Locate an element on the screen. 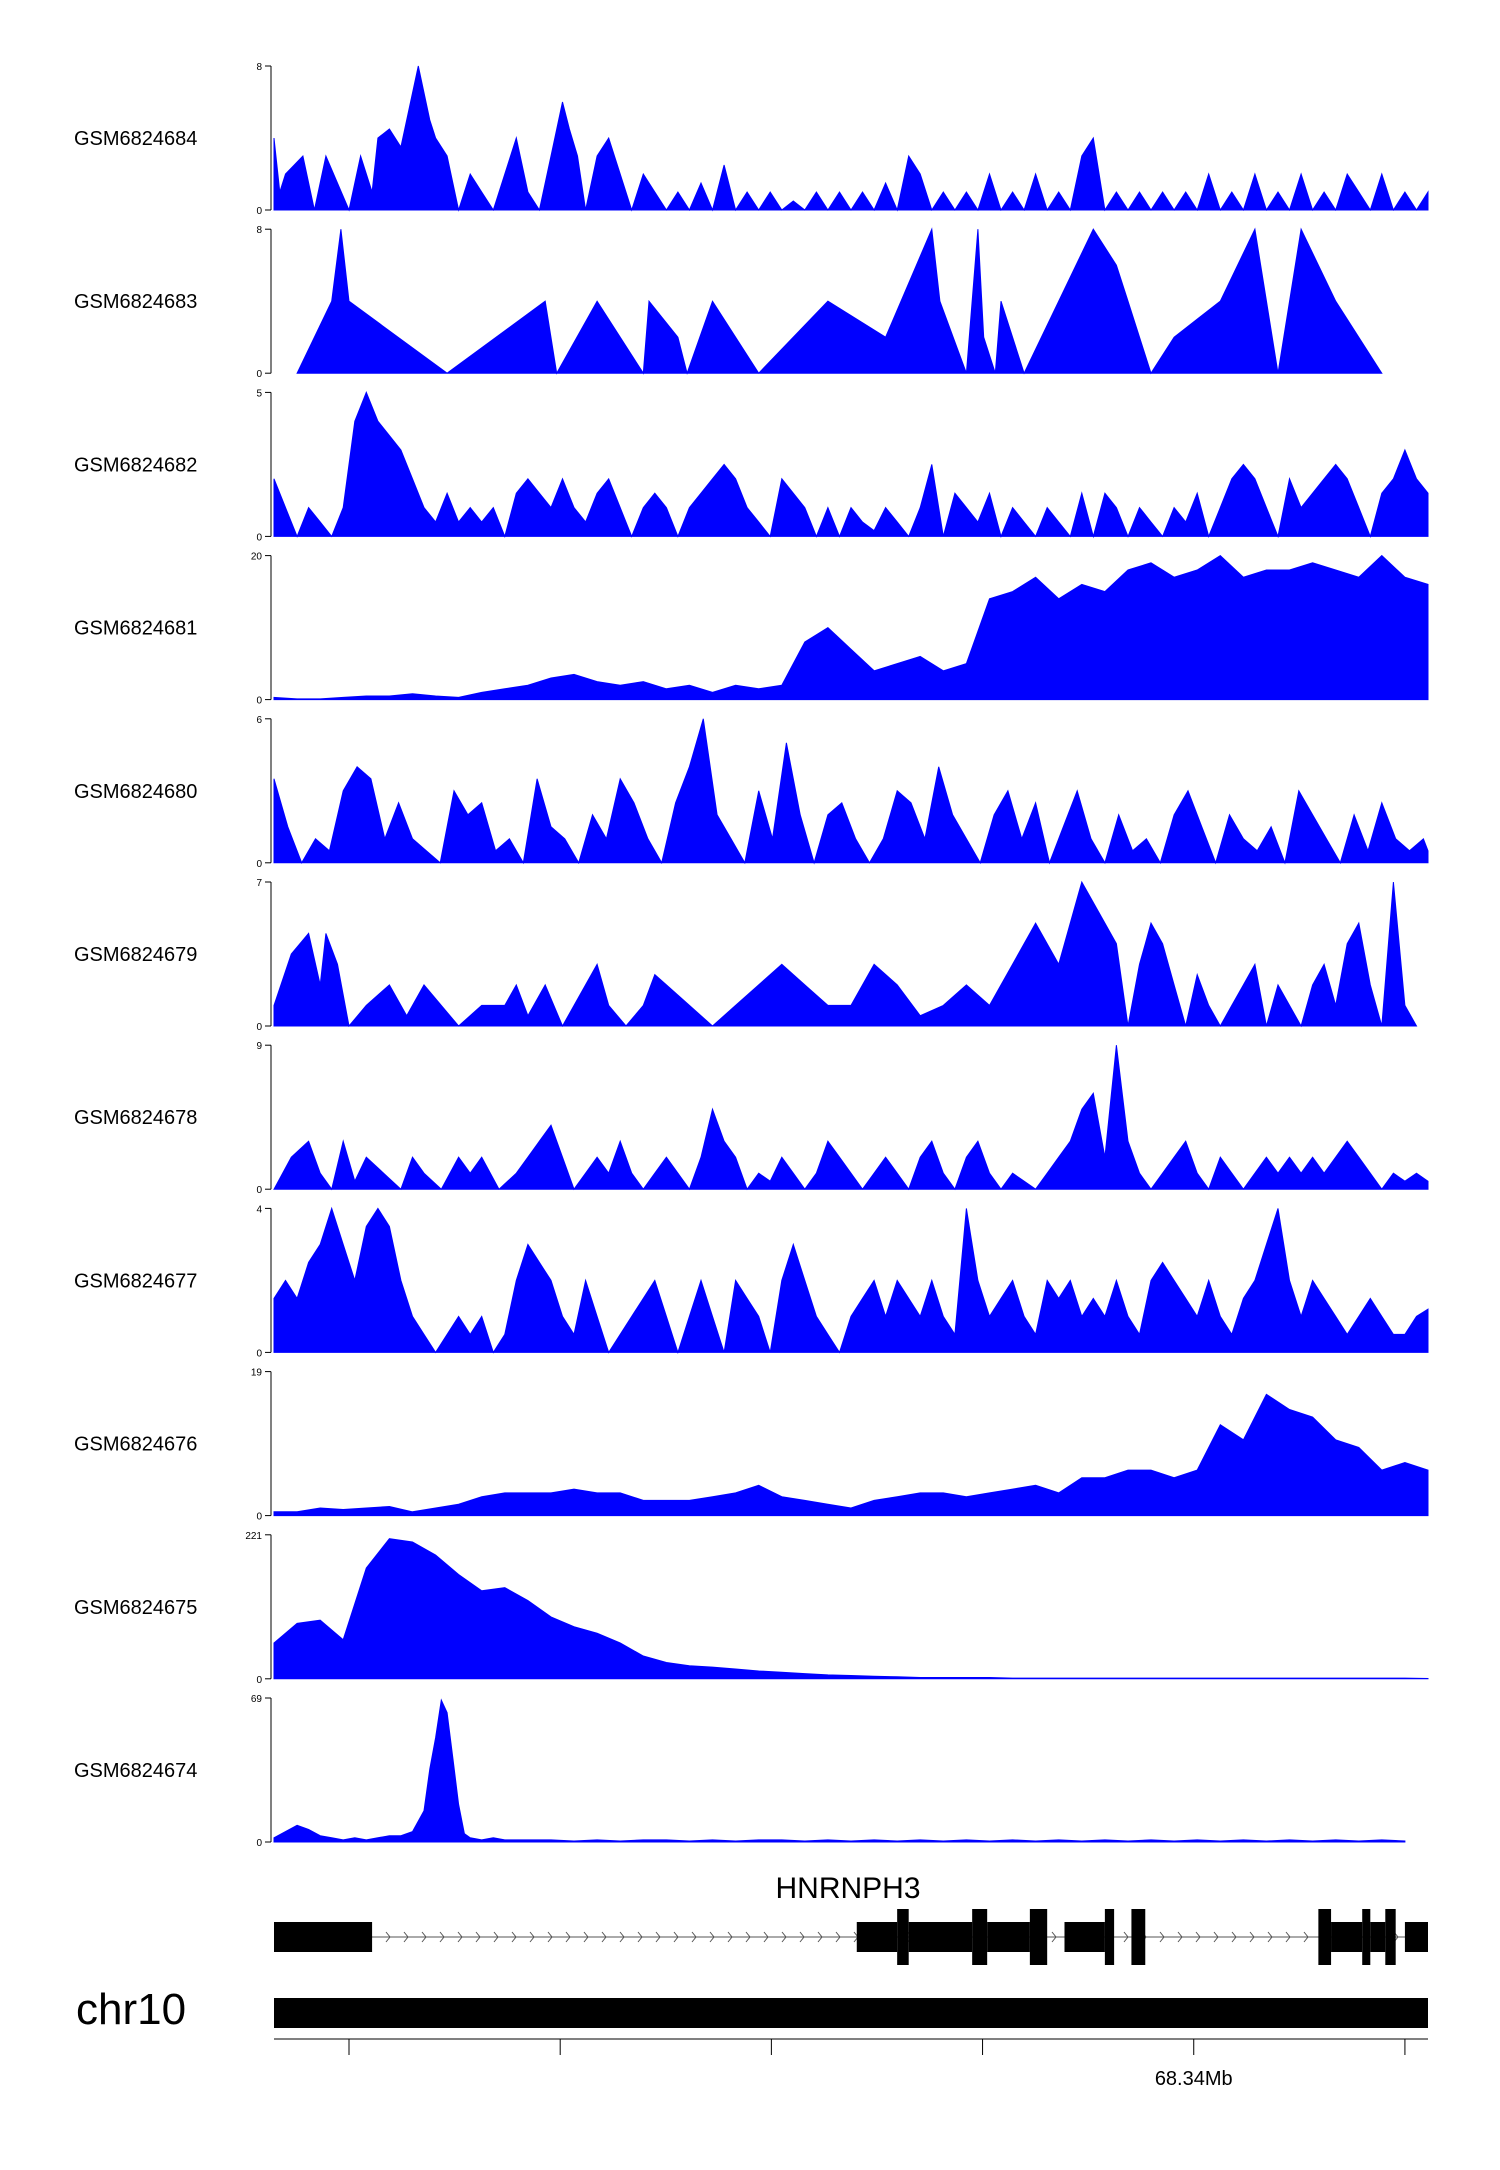 This screenshot has height=2170, width=1500. y-tick-label-max: 4 is located at coordinates (259, 1209).